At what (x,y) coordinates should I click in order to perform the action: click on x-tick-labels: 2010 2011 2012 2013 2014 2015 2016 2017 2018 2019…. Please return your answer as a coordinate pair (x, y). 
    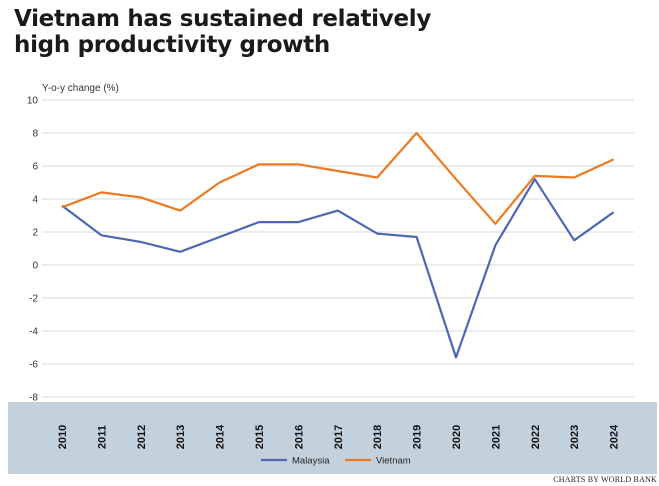
    Looking at the image, I should click on (339, 436).